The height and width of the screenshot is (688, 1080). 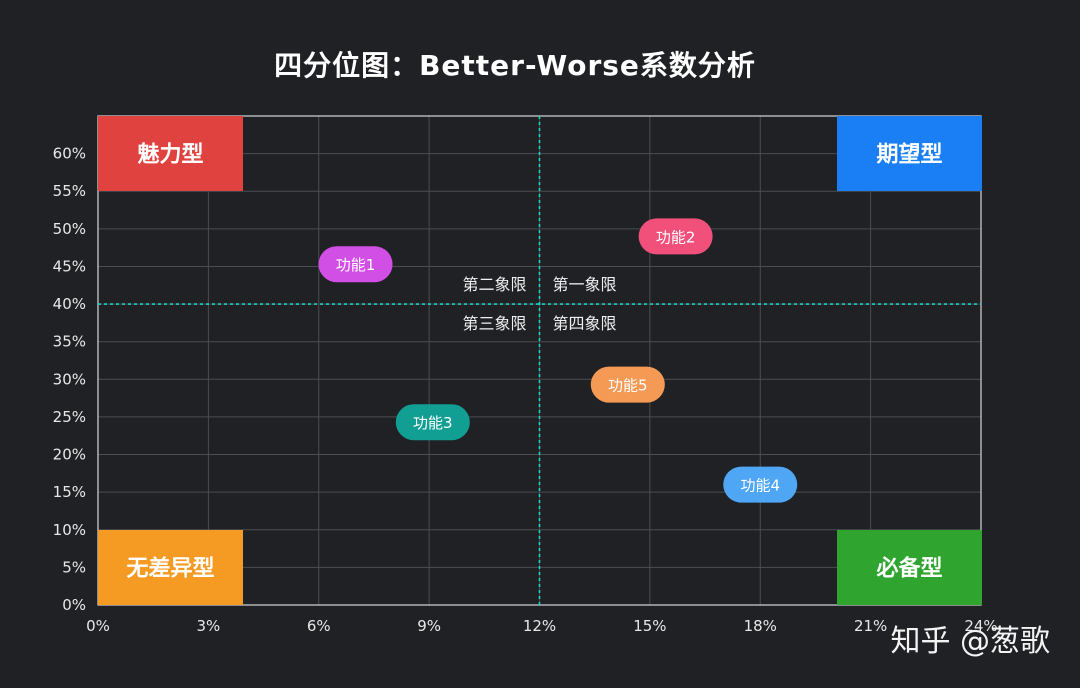 I want to click on data-point-label: 功能3, so click(x=433, y=423).